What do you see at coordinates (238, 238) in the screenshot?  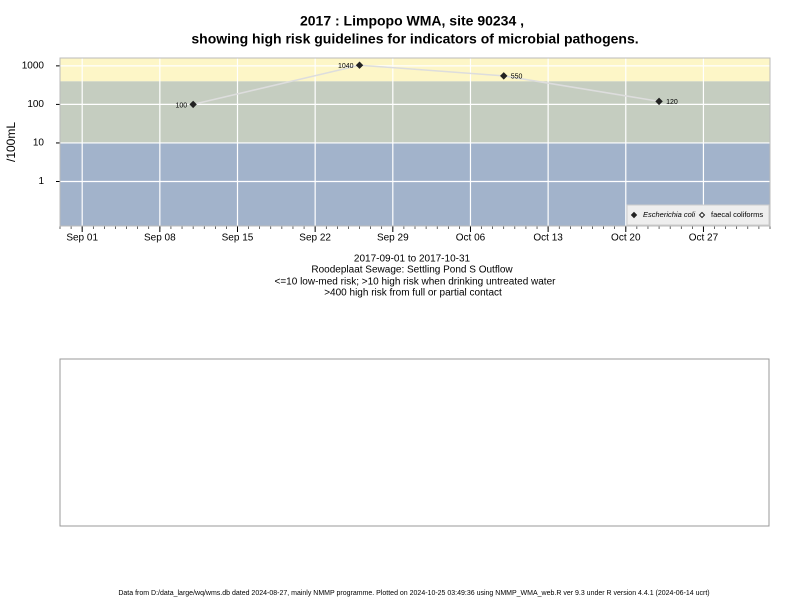 I see `x-tick-label: Sep 15` at bounding box center [238, 238].